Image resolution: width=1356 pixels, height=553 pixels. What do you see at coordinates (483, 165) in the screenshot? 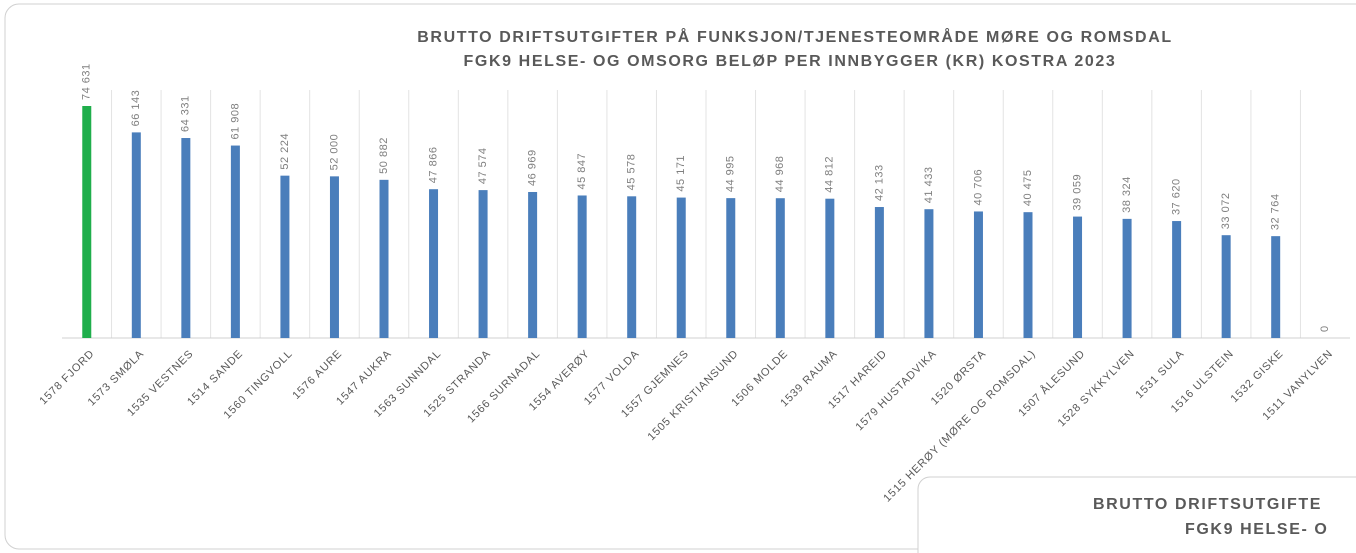
I see `value-label: 47 574` at bounding box center [483, 165].